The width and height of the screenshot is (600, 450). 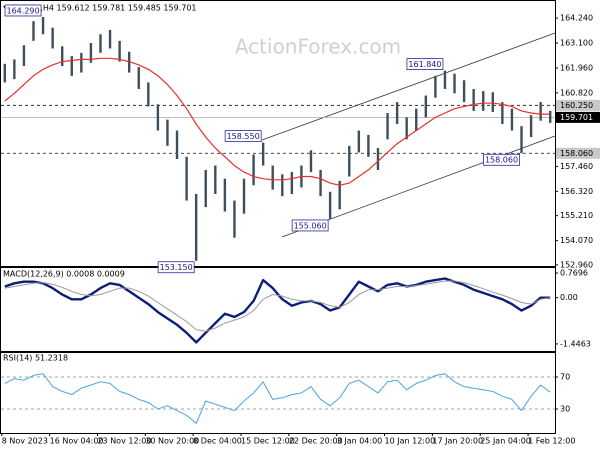 I want to click on annotation-label: 164.290, so click(x=23, y=10).